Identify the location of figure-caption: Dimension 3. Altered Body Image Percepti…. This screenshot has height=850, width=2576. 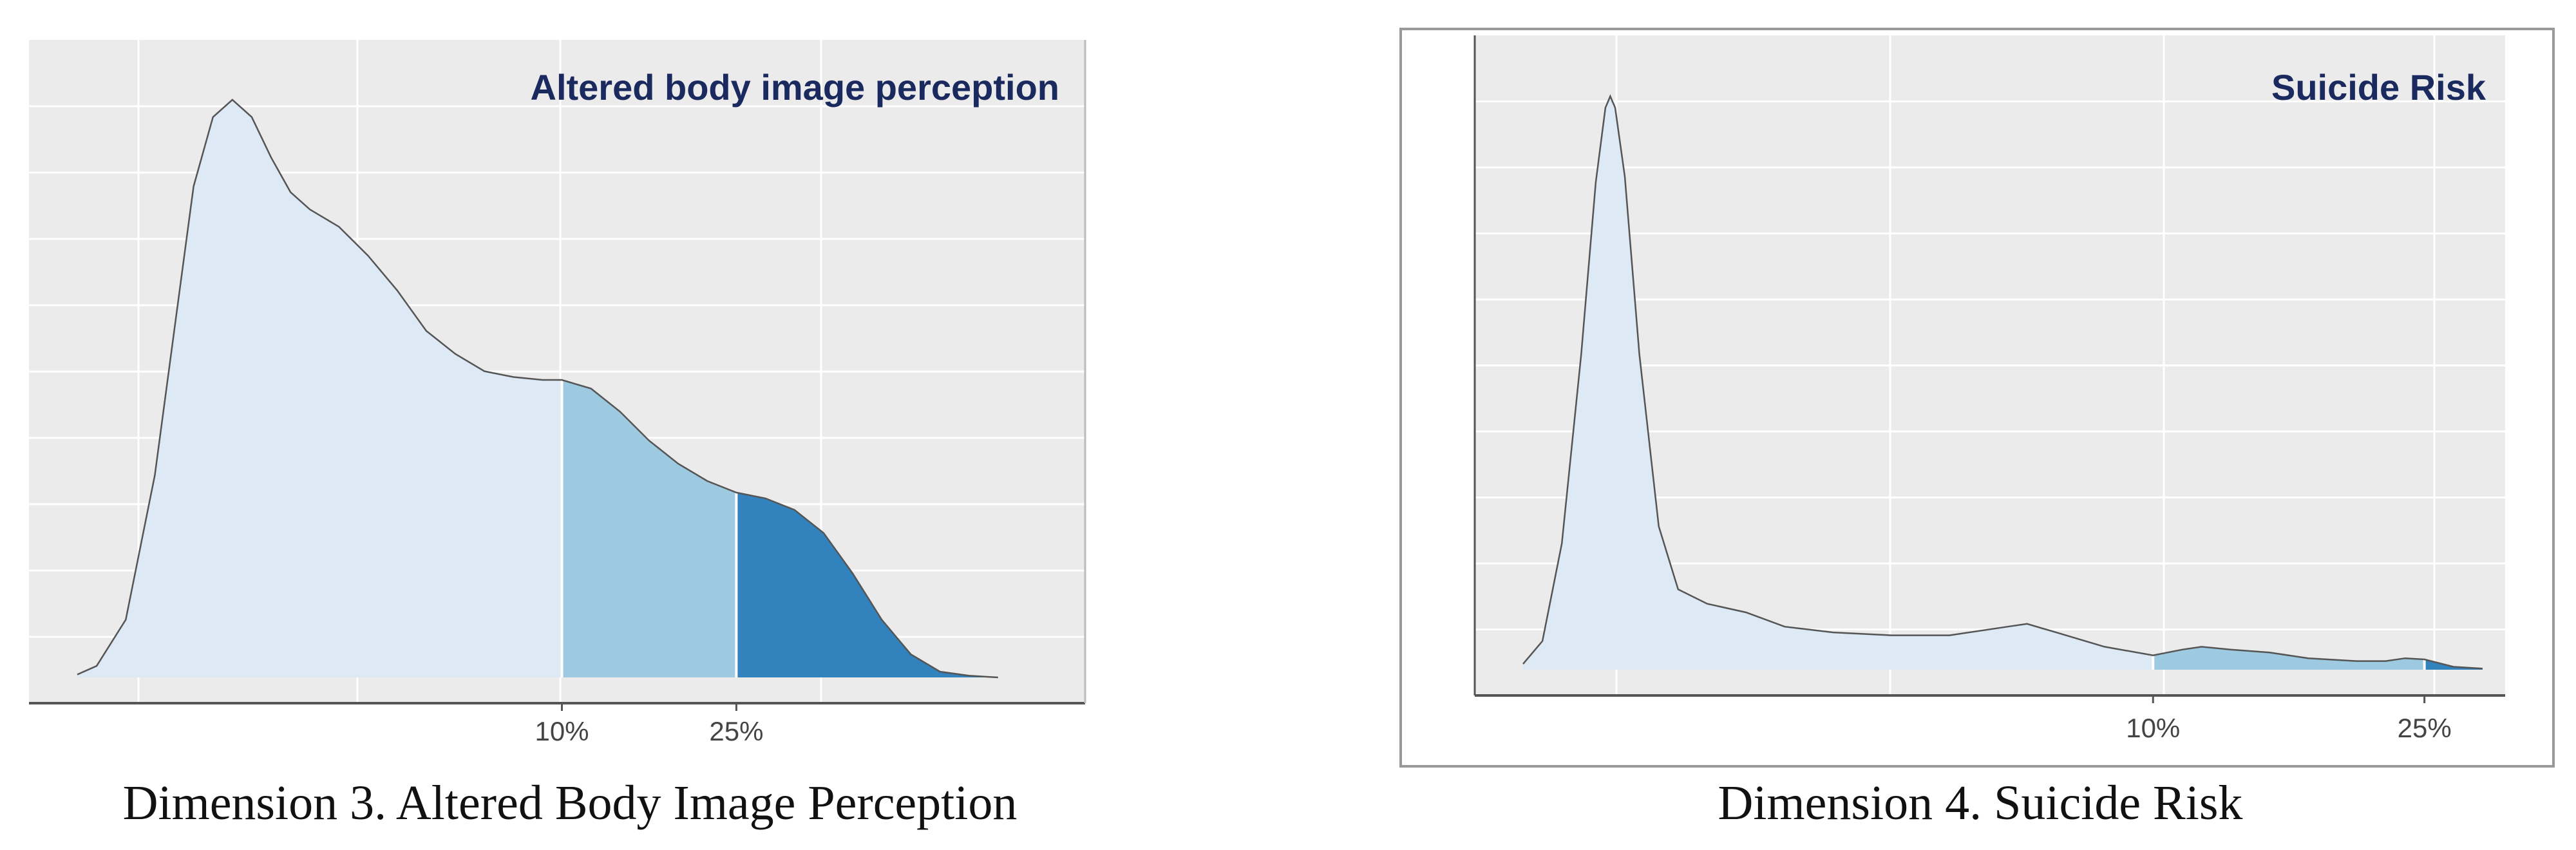
(570, 803).